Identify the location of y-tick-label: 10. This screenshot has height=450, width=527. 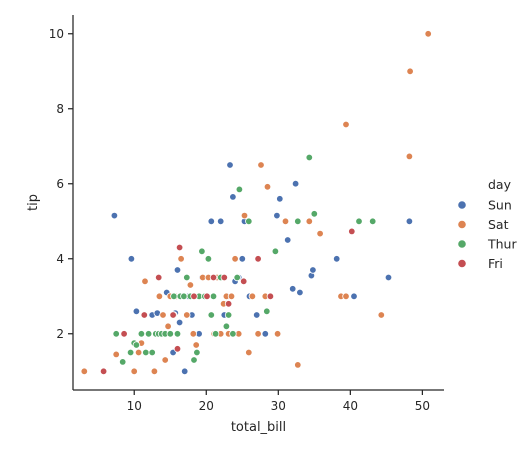
(56, 34).